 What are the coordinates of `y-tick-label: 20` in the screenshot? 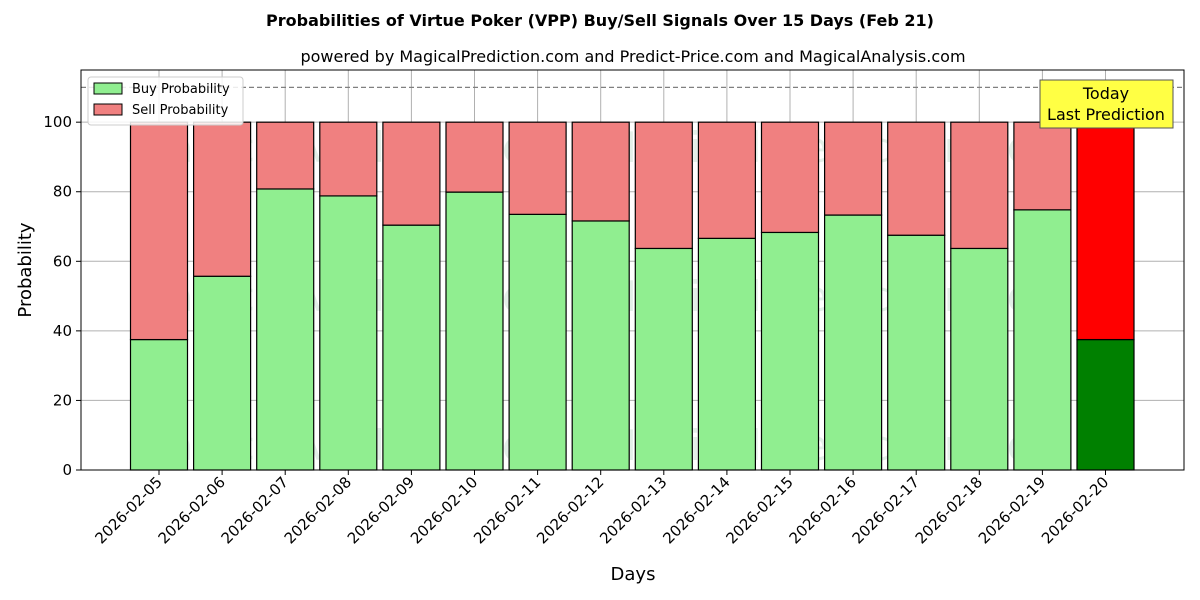 It's located at (62, 400).